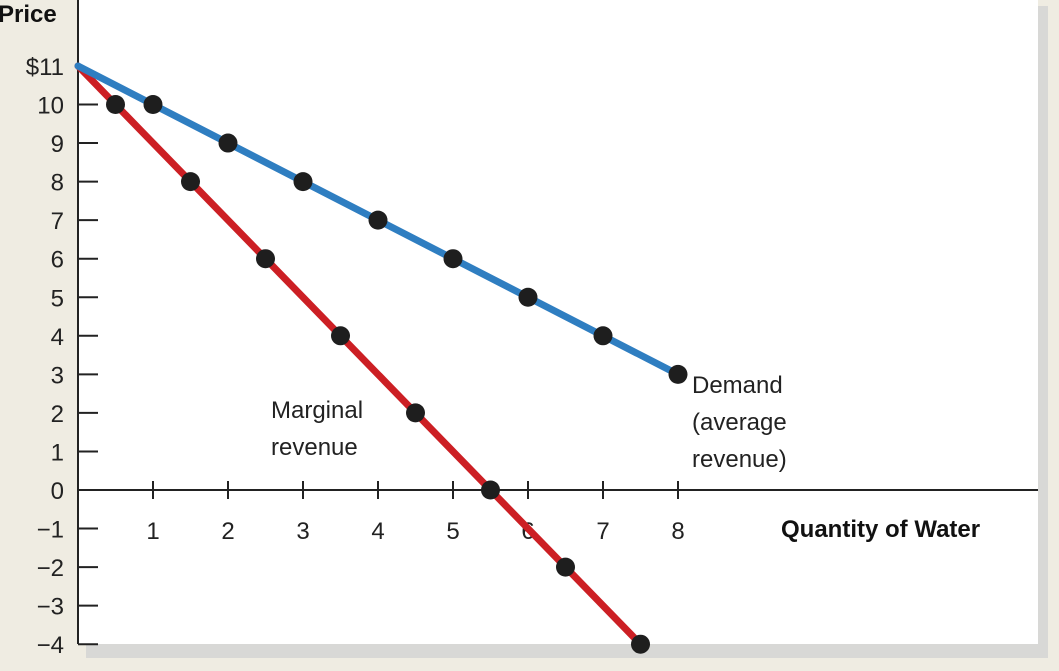  I want to click on demand-label: (average, so click(739, 422).